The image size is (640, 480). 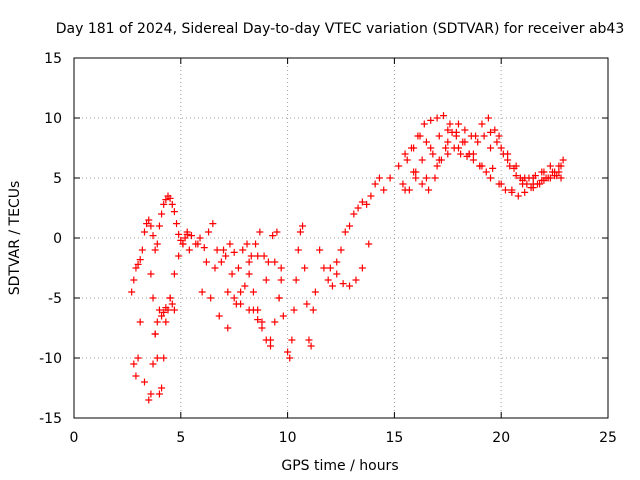 What do you see at coordinates (53, 119) in the screenshot?
I see `y-tick-label: 10` at bounding box center [53, 119].